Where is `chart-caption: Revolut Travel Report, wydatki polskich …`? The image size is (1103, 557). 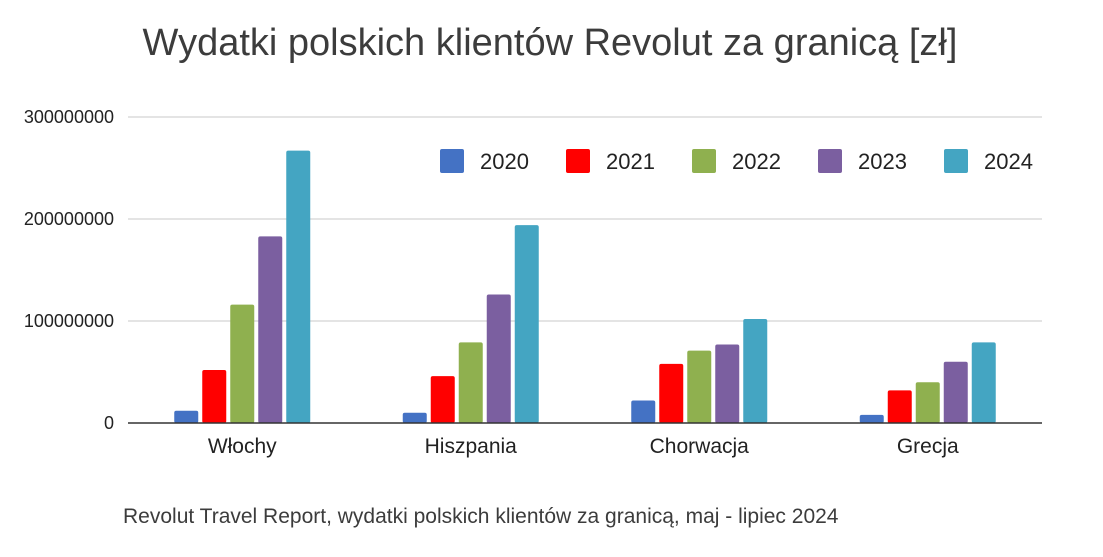
chart-caption: Revolut Travel Report, wydatki polskich … is located at coordinates (481, 516).